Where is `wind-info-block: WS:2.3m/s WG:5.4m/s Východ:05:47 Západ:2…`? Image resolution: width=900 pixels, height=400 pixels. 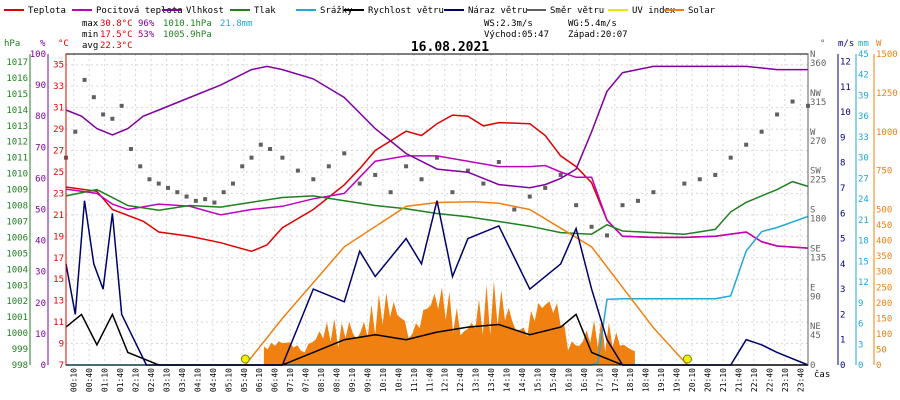
wind-info-block: WS:2.3m/s WG:5.4m/s Východ:05:47 Západ:2… is located at coordinates (556, 29).